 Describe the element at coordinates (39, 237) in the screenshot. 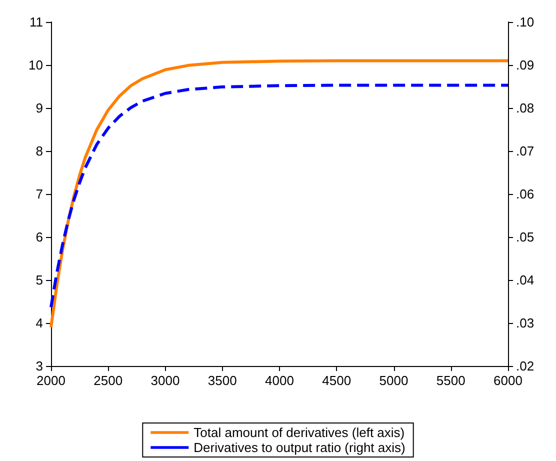

I see `y-tick-label: 6` at that location.